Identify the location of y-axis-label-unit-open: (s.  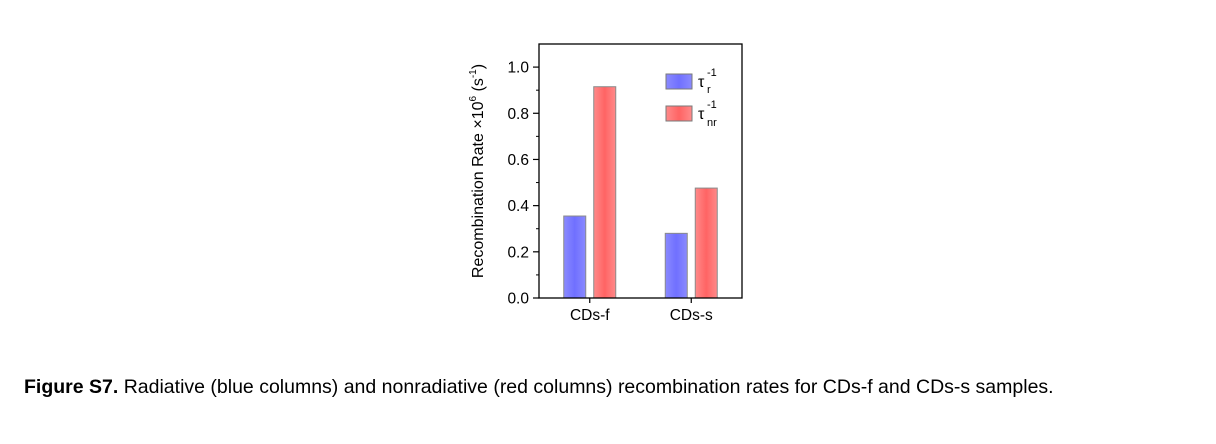
(478, 87).